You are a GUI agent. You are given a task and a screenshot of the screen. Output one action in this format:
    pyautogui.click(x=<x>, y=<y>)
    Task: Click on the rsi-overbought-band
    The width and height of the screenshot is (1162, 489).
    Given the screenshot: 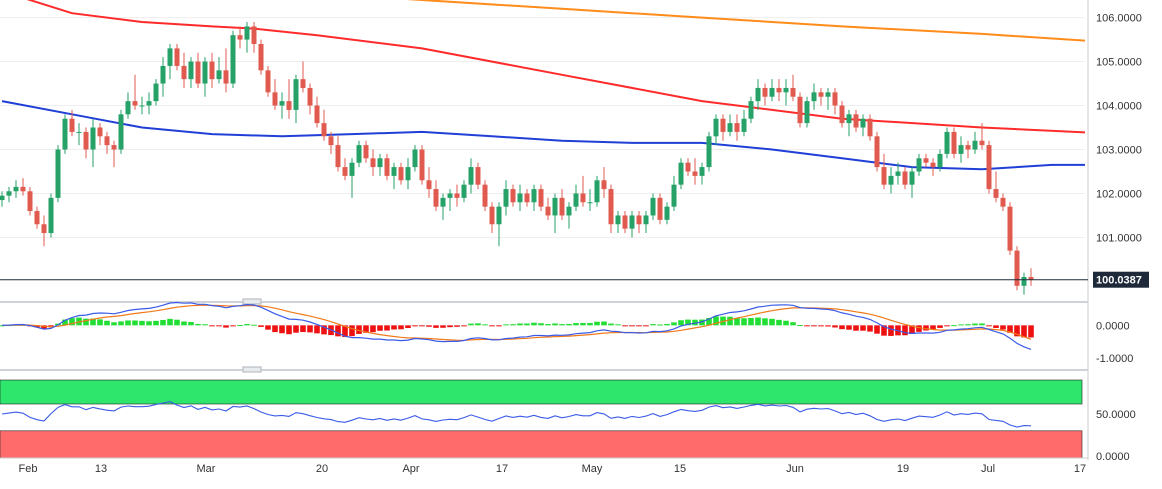 What is the action you would take?
    pyautogui.click(x=541, y=392)
    